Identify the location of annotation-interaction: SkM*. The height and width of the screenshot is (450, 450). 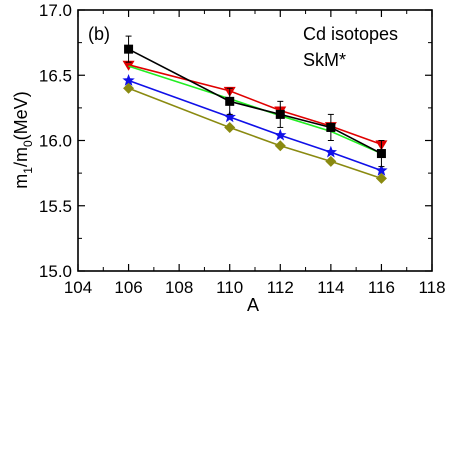
(324, 60).